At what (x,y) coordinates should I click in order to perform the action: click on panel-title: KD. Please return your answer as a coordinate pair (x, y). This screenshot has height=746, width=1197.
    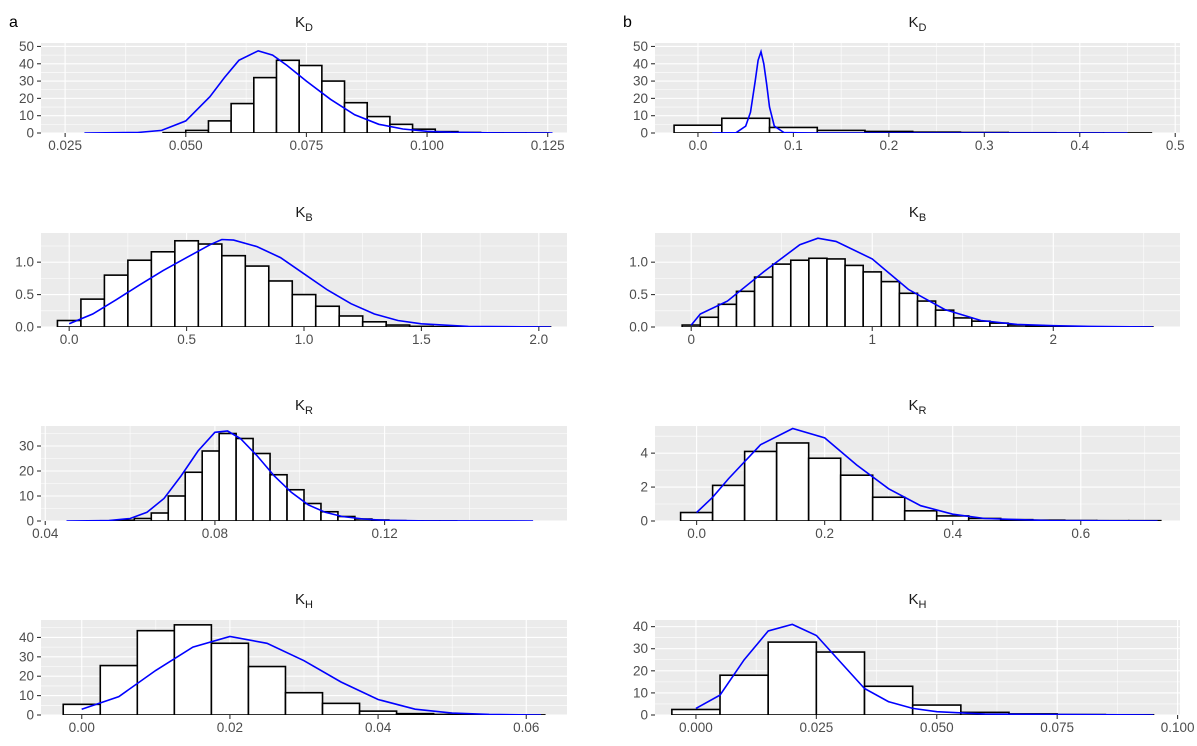
    Looking at the image, I should click on (918, 24).